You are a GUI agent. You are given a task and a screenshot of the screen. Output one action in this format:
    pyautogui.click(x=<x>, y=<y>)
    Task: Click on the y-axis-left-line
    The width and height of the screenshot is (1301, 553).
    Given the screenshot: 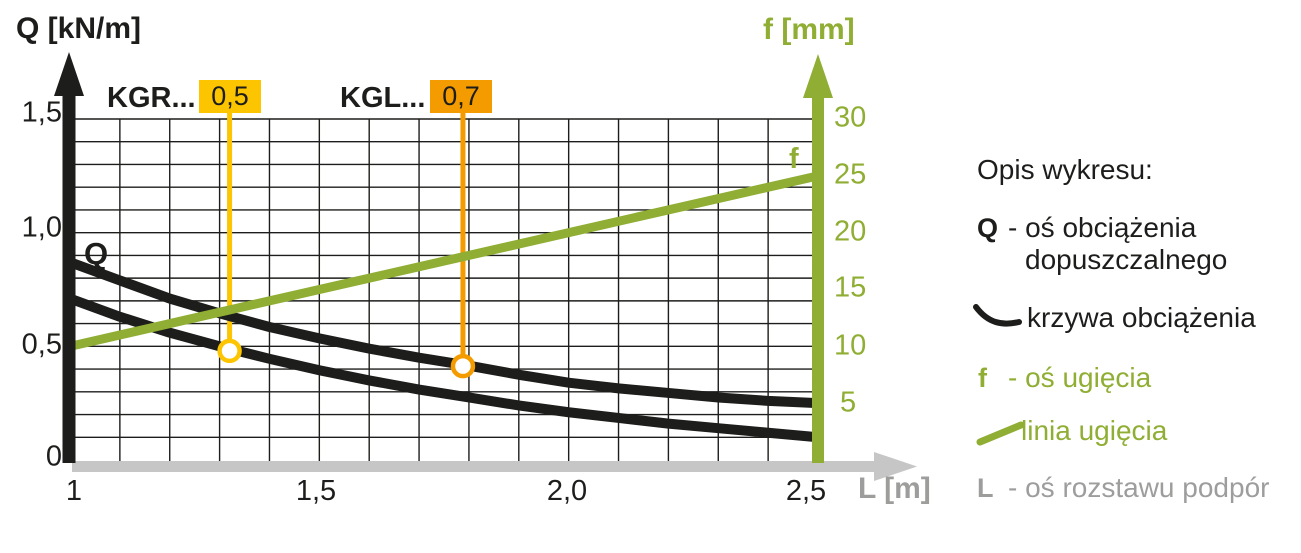 What is the action you would take?
    pyautogui.click(x=69, y=274)
    